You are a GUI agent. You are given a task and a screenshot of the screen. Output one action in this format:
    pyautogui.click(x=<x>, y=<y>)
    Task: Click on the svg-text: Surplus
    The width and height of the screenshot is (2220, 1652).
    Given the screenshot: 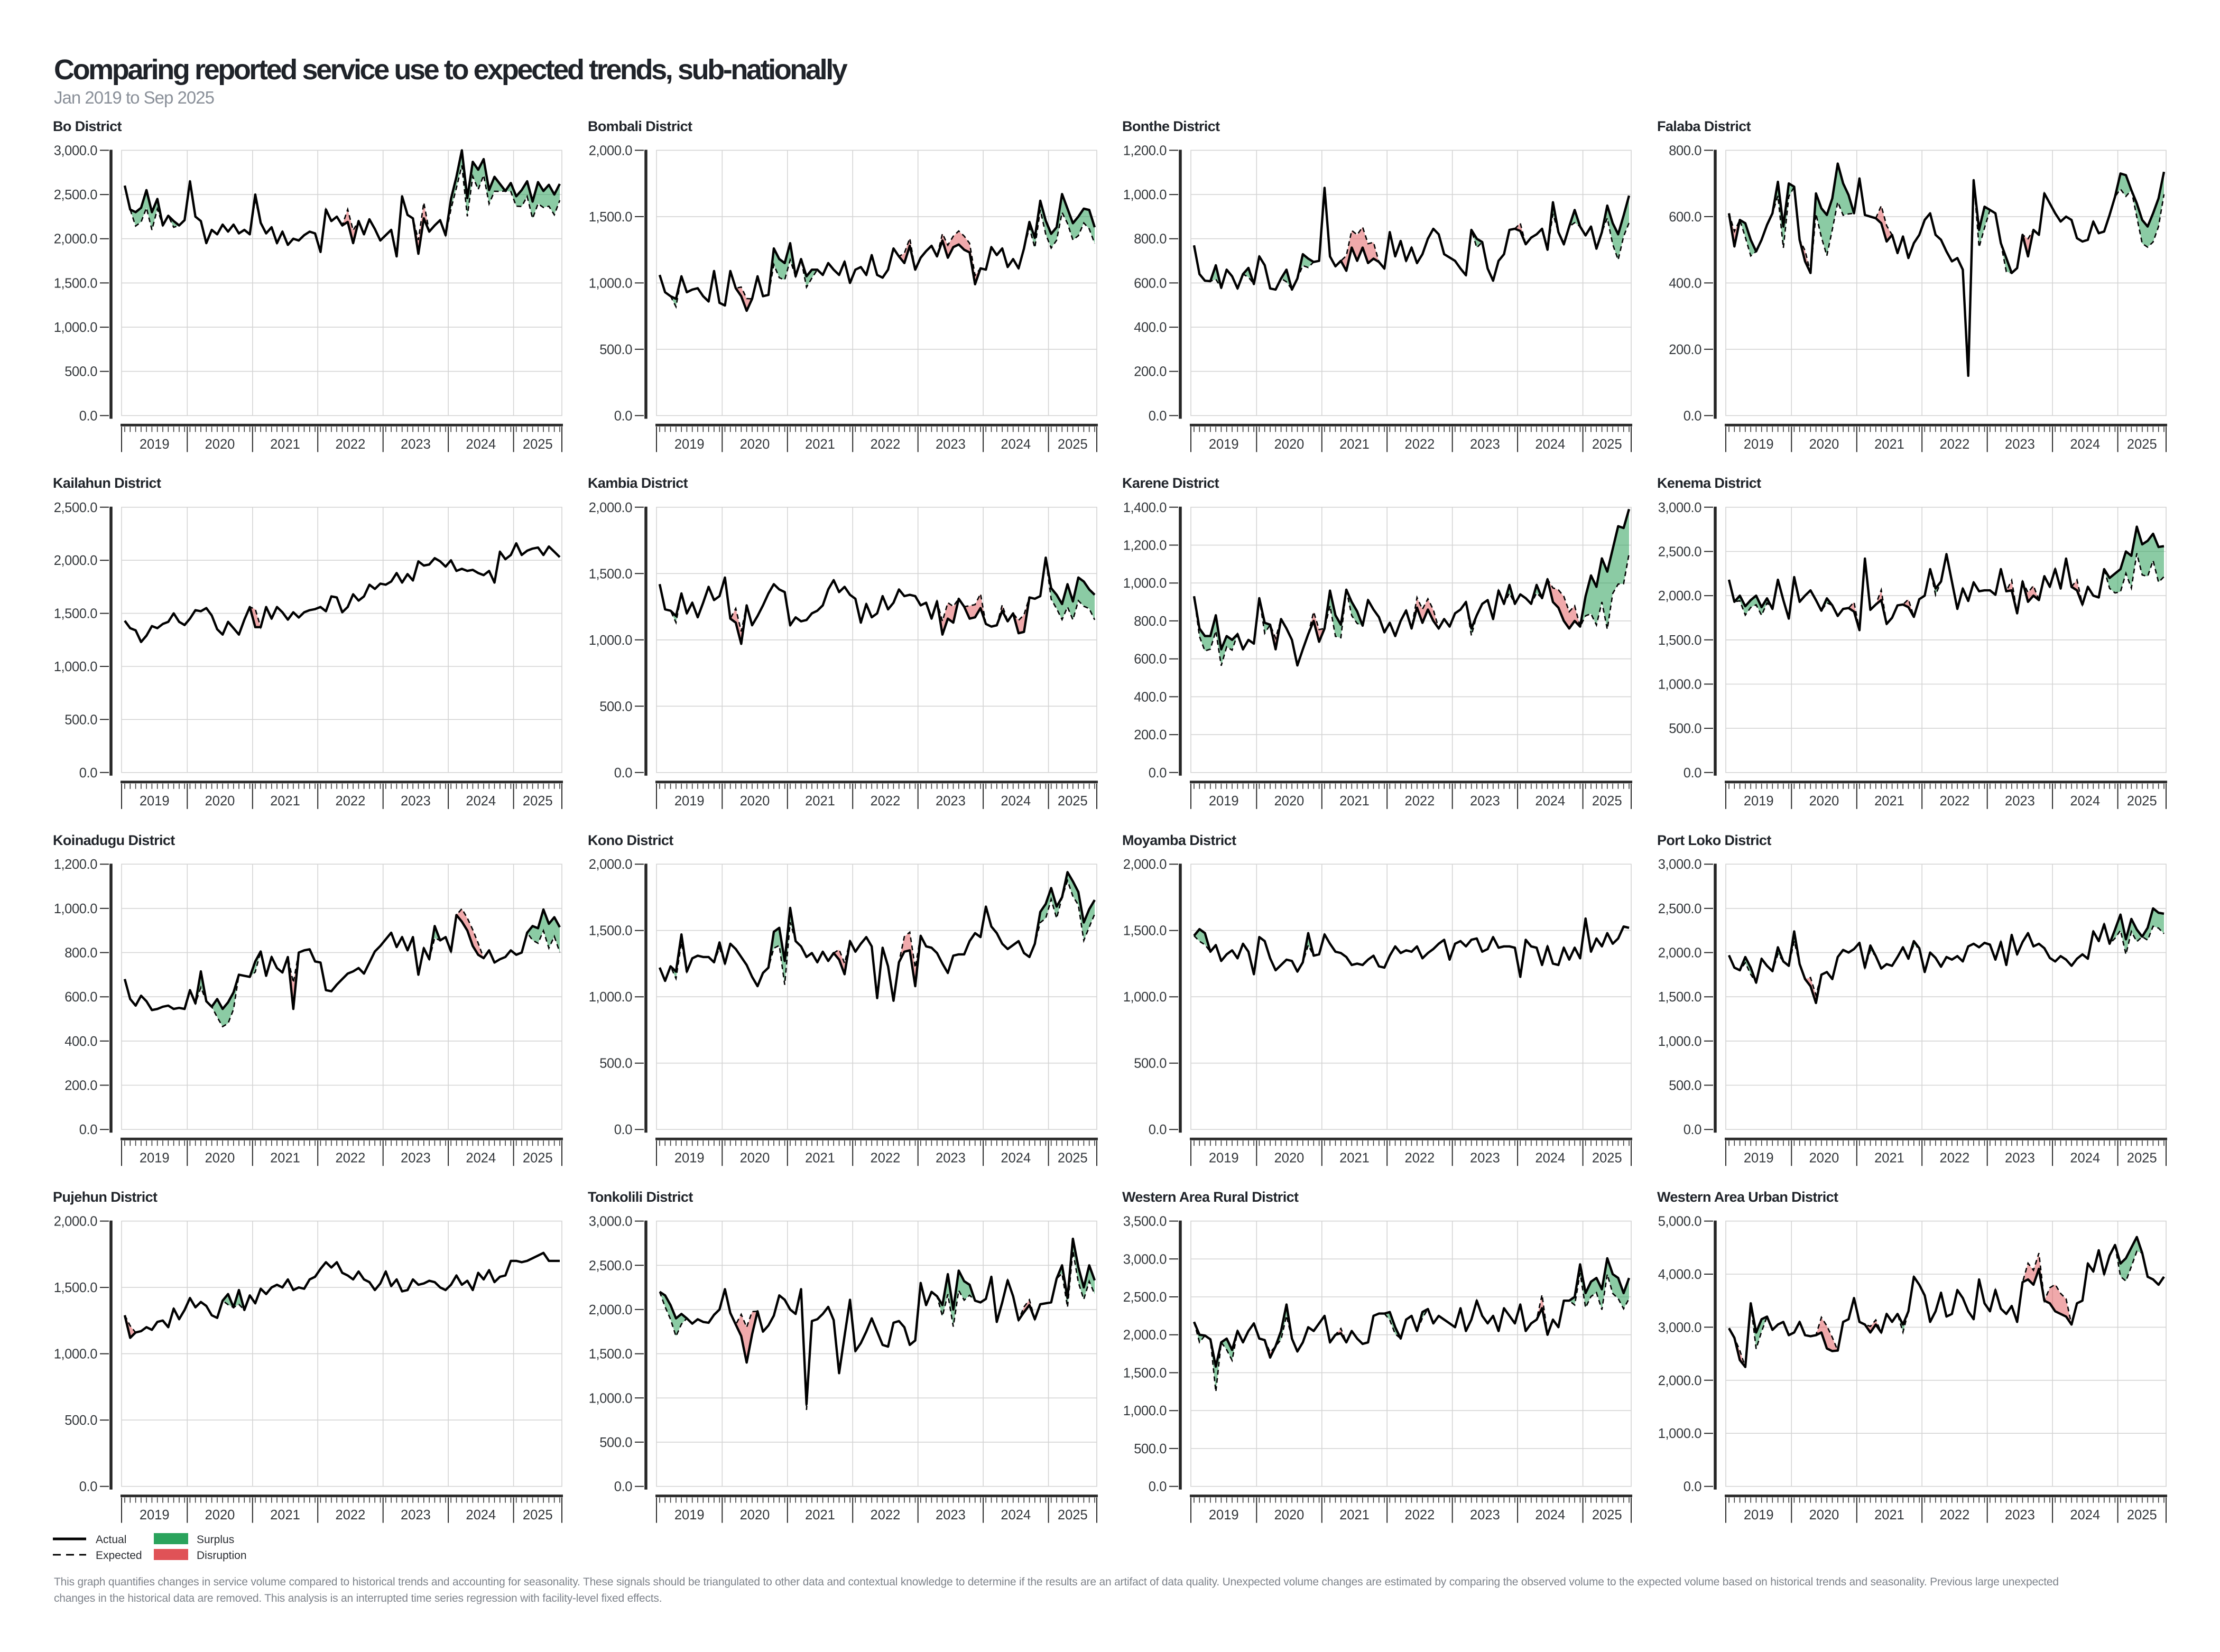 What is the action you would take?
    pyautogui.click(x=215, y=1540)
    